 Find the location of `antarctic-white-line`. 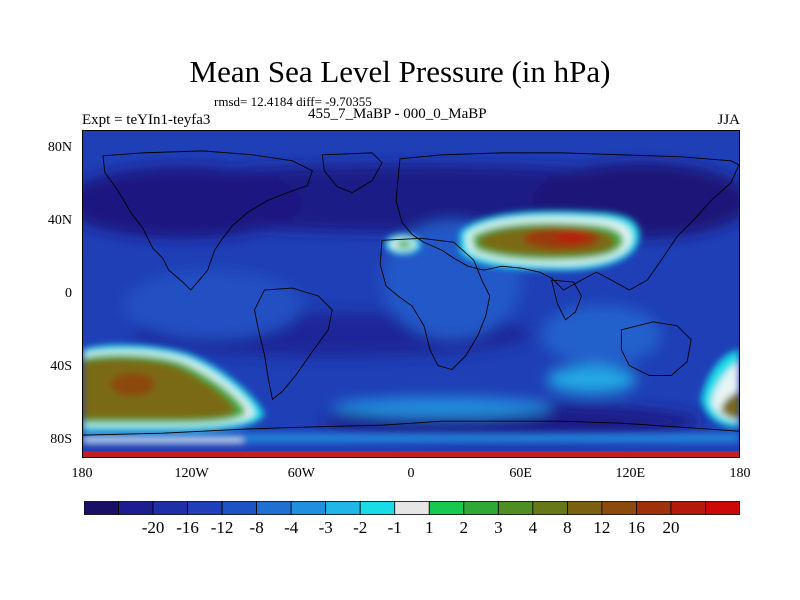

antarctic-white-line is located at coordinates (163, 441).